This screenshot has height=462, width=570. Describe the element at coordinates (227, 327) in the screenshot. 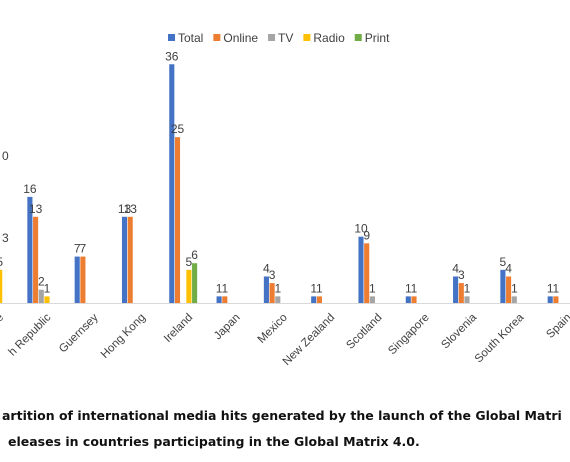

I see `category-label: Japan` at that location.